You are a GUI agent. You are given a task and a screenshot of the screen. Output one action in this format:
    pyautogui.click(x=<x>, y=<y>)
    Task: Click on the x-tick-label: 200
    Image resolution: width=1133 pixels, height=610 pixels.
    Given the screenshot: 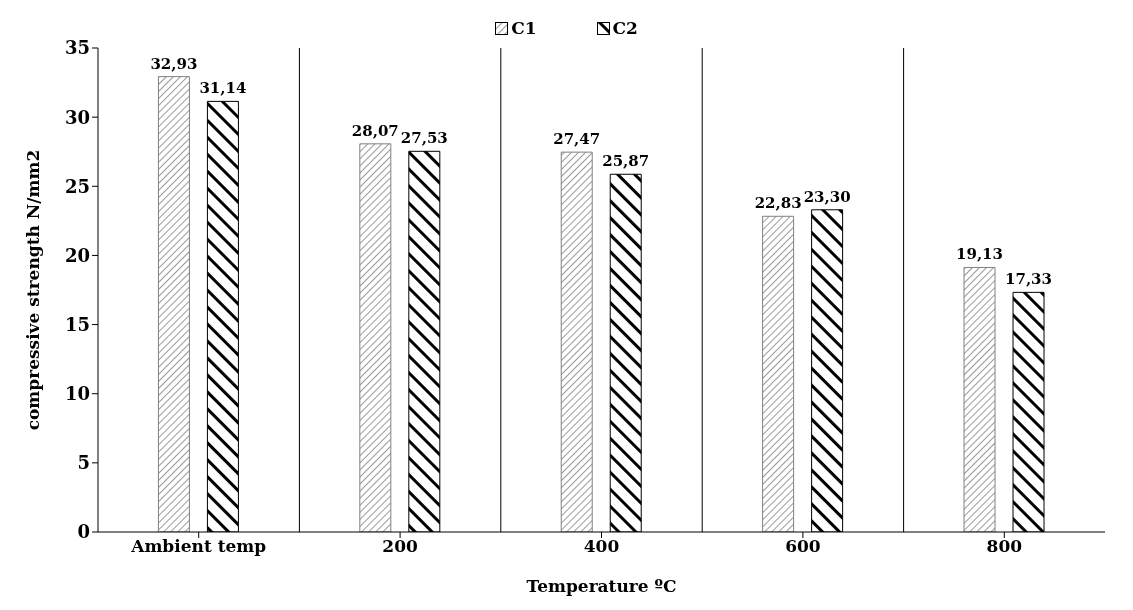 What is the action you would take?
    pyautogui.click(x=400, y=546)
    